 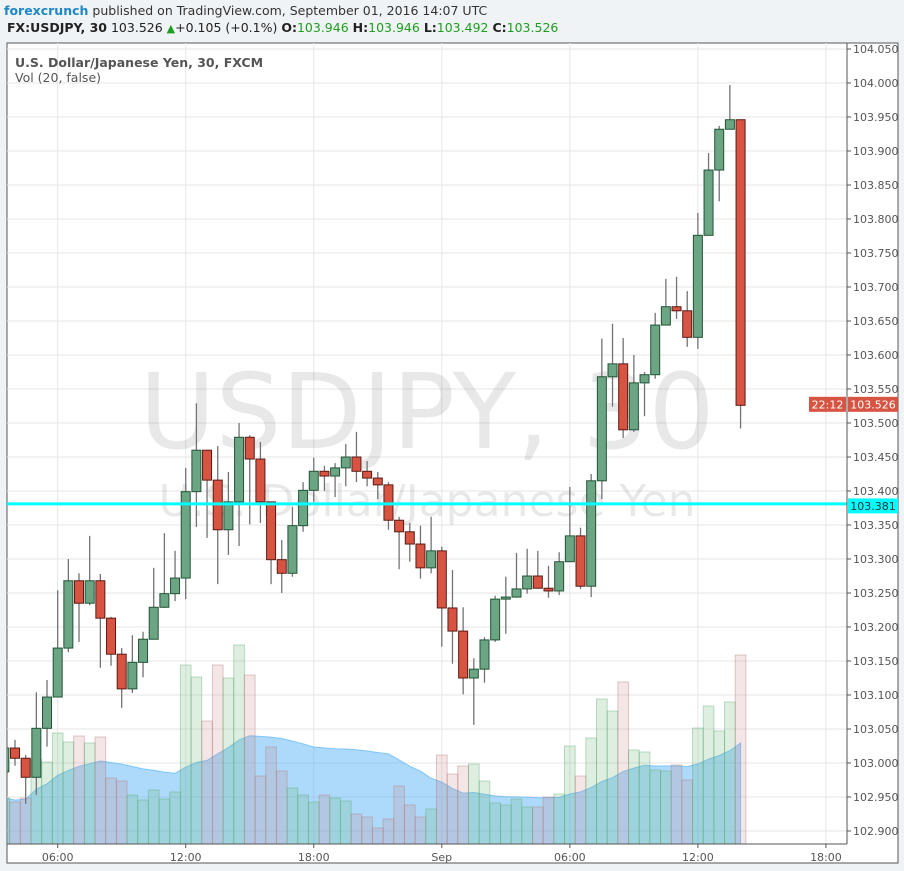 I want to click on close-value: 103.526, so click(x=532, y=27).